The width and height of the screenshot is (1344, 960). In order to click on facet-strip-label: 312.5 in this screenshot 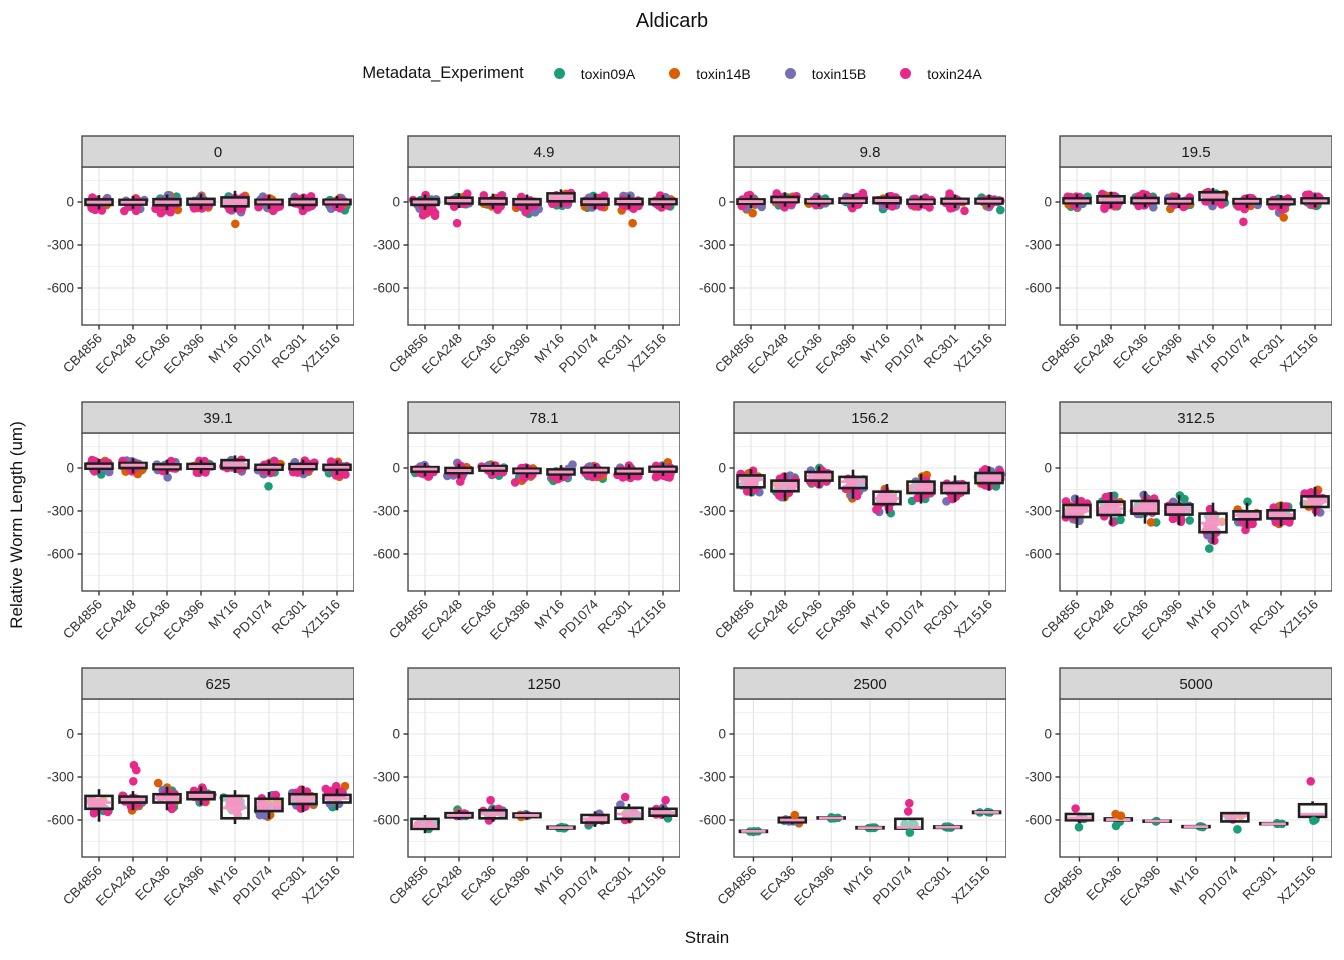, I will do `click(1196, 418)`.